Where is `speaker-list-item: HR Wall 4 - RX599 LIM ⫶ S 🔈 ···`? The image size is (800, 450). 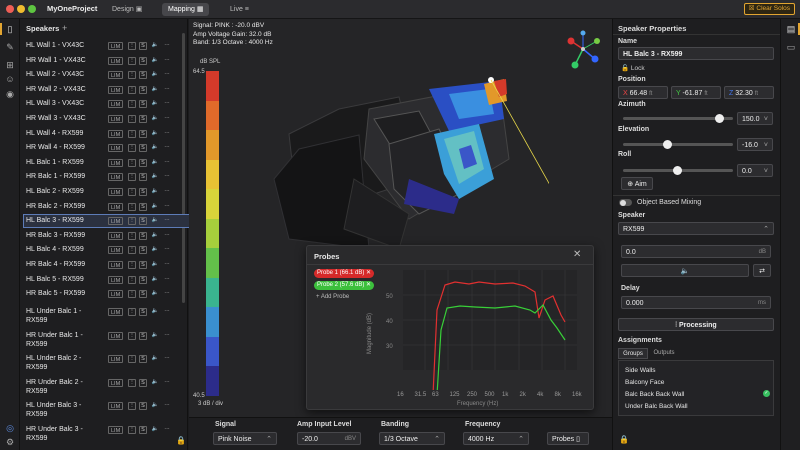 speaker-list-item: HR Wall 4 - RX599 LIM ⫶ S 🔈 ··· is located at coordinates (112, 148).